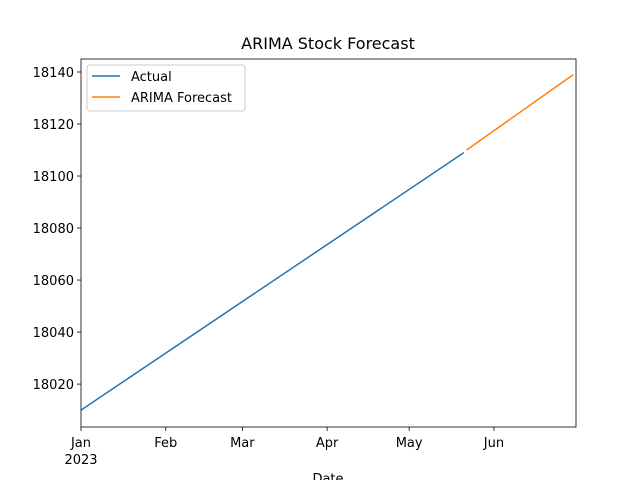 This screenshot has width=640, height=480. Describe the element at coordinates (151, 77) in the screenshot. I see `legend-label: Actual` at that location.